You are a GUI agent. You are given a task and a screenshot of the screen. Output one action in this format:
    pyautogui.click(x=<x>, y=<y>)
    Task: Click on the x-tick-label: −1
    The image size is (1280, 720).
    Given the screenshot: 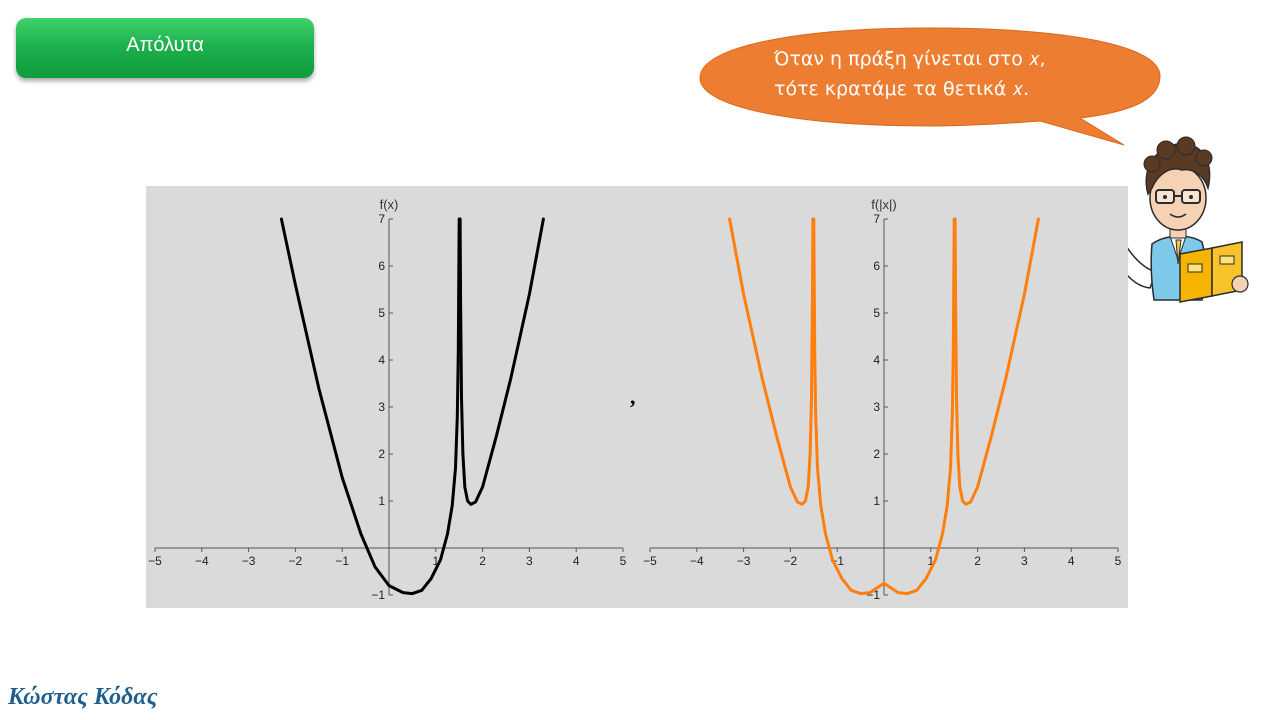 What is the action you would take?
    pyautogui.click(x=342, y=561)
    